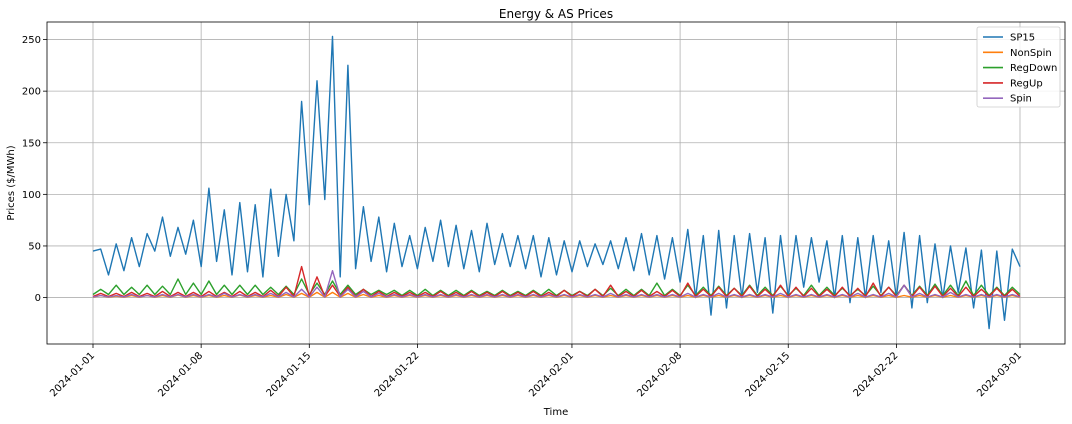 This screenshot has width=1072, height=424. Describe the element at coordinates (1031, 53) in the screenshot. I see `legend-label-nonspin: NonSpin` at that location.